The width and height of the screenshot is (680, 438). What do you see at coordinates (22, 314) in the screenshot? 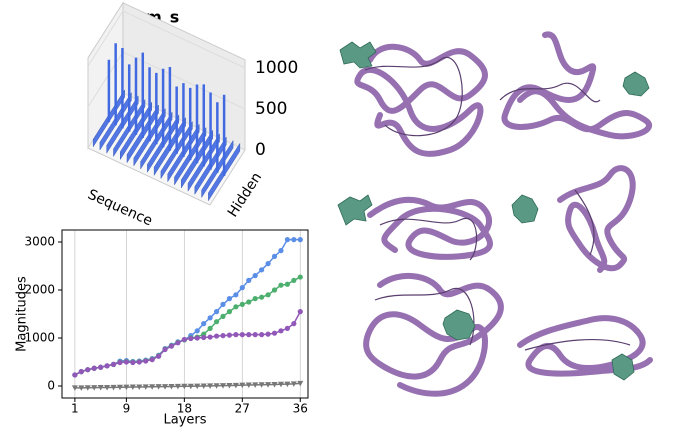
I see `y-axis-label: Magnitudes` at bounding box center [22, 314].